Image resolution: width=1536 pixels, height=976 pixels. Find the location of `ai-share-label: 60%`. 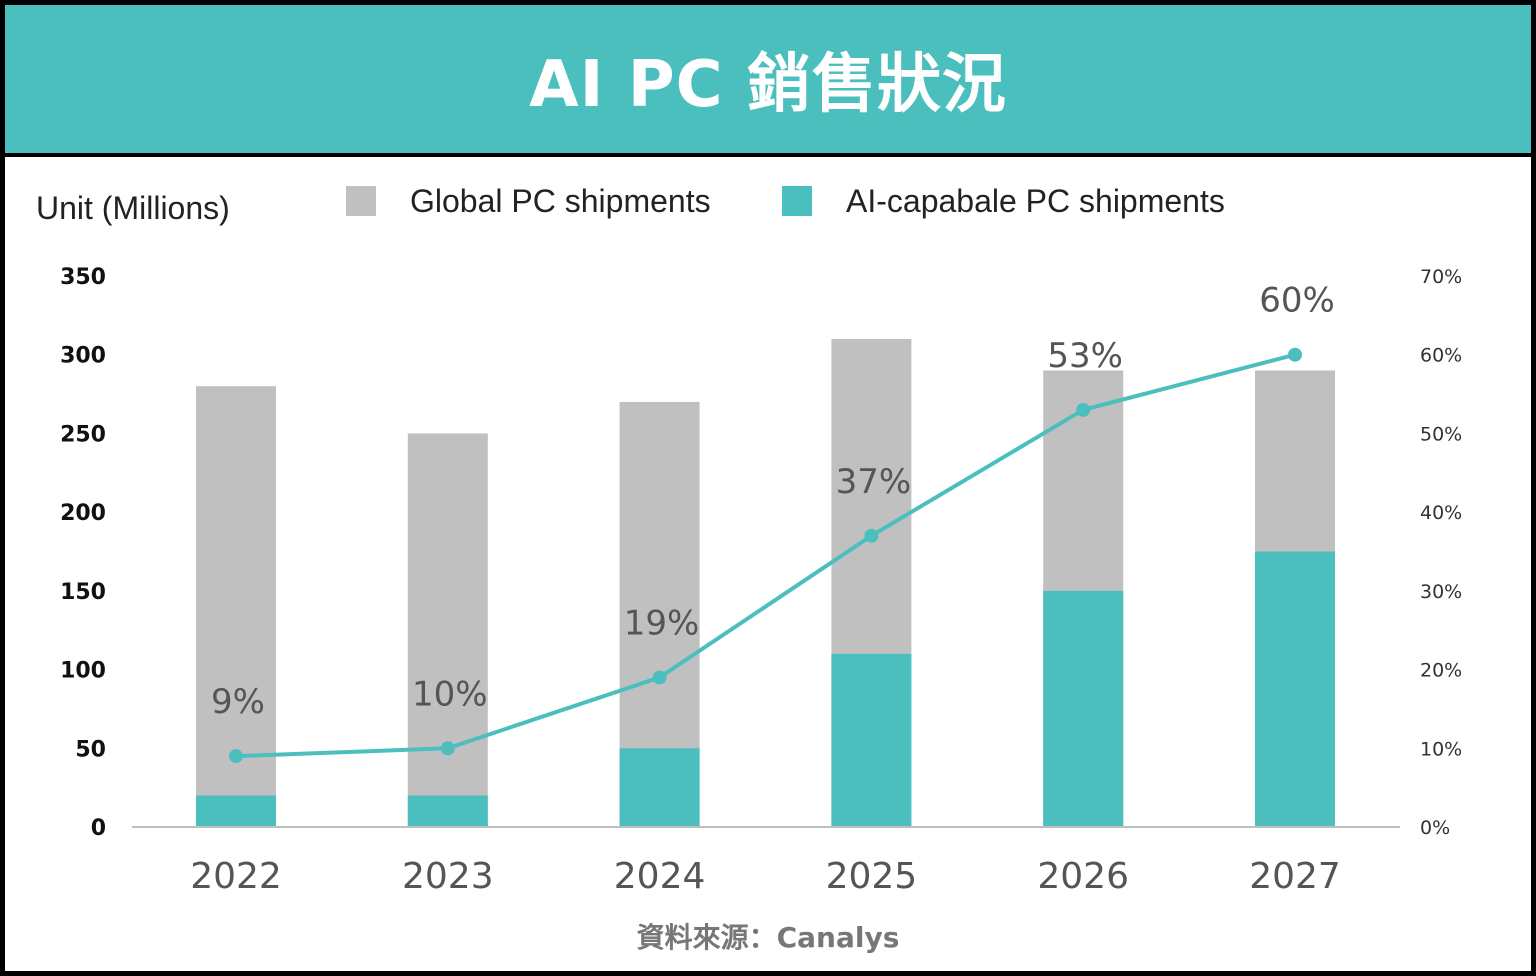

ai-share-label: 60% is located at coordinates (1297, 301).